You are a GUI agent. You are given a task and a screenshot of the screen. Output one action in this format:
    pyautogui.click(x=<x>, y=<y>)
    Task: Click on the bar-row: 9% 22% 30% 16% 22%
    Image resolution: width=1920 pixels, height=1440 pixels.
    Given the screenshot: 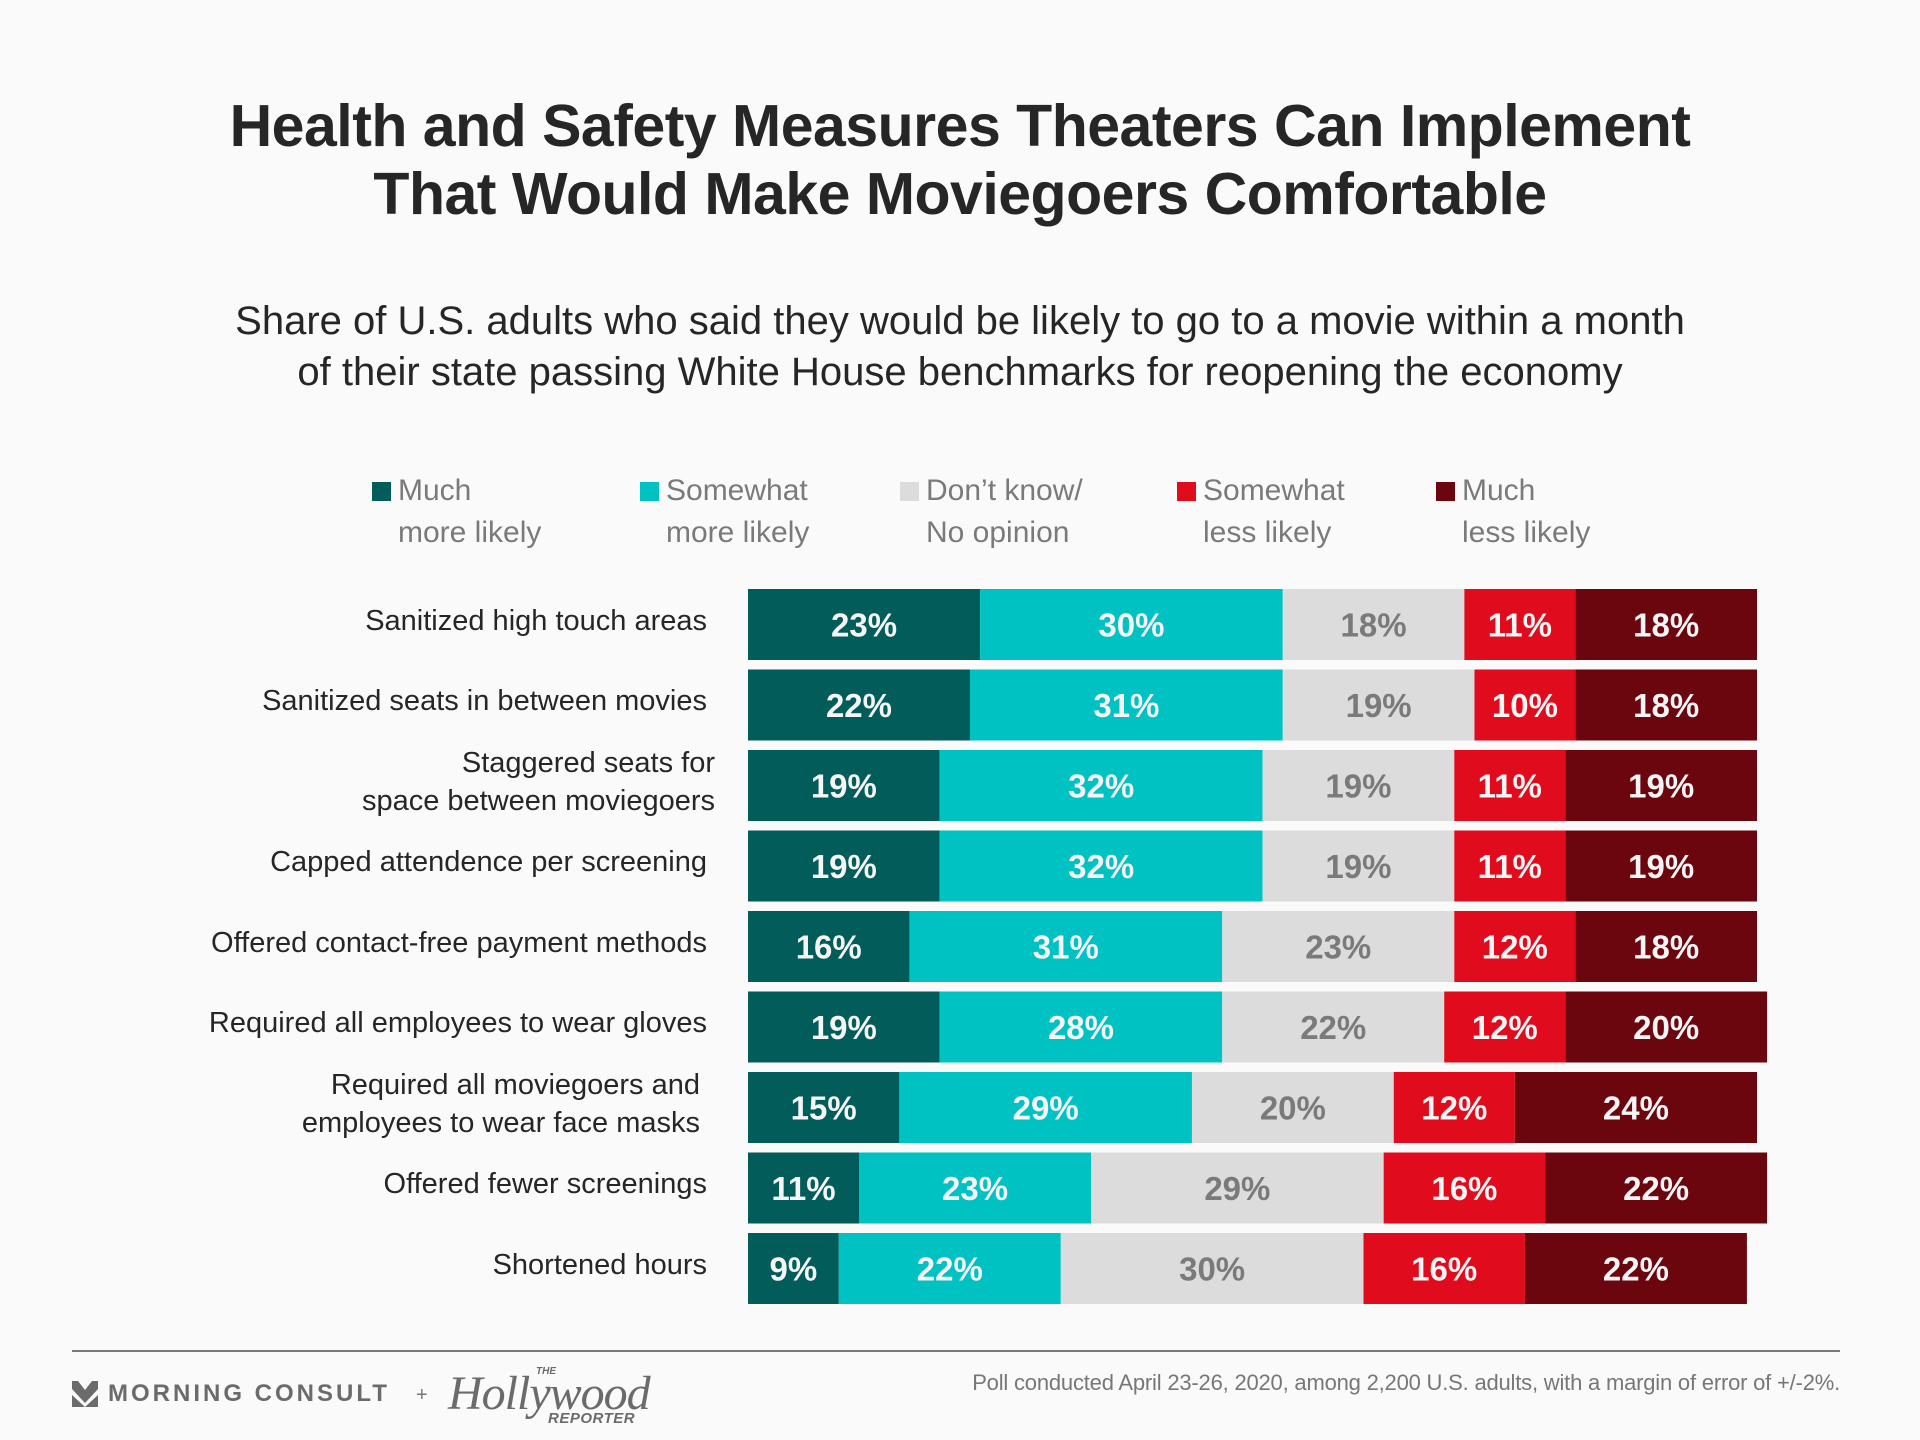 What is the action you would take?
    pyautogui.click(x=1247, y=1268)
    